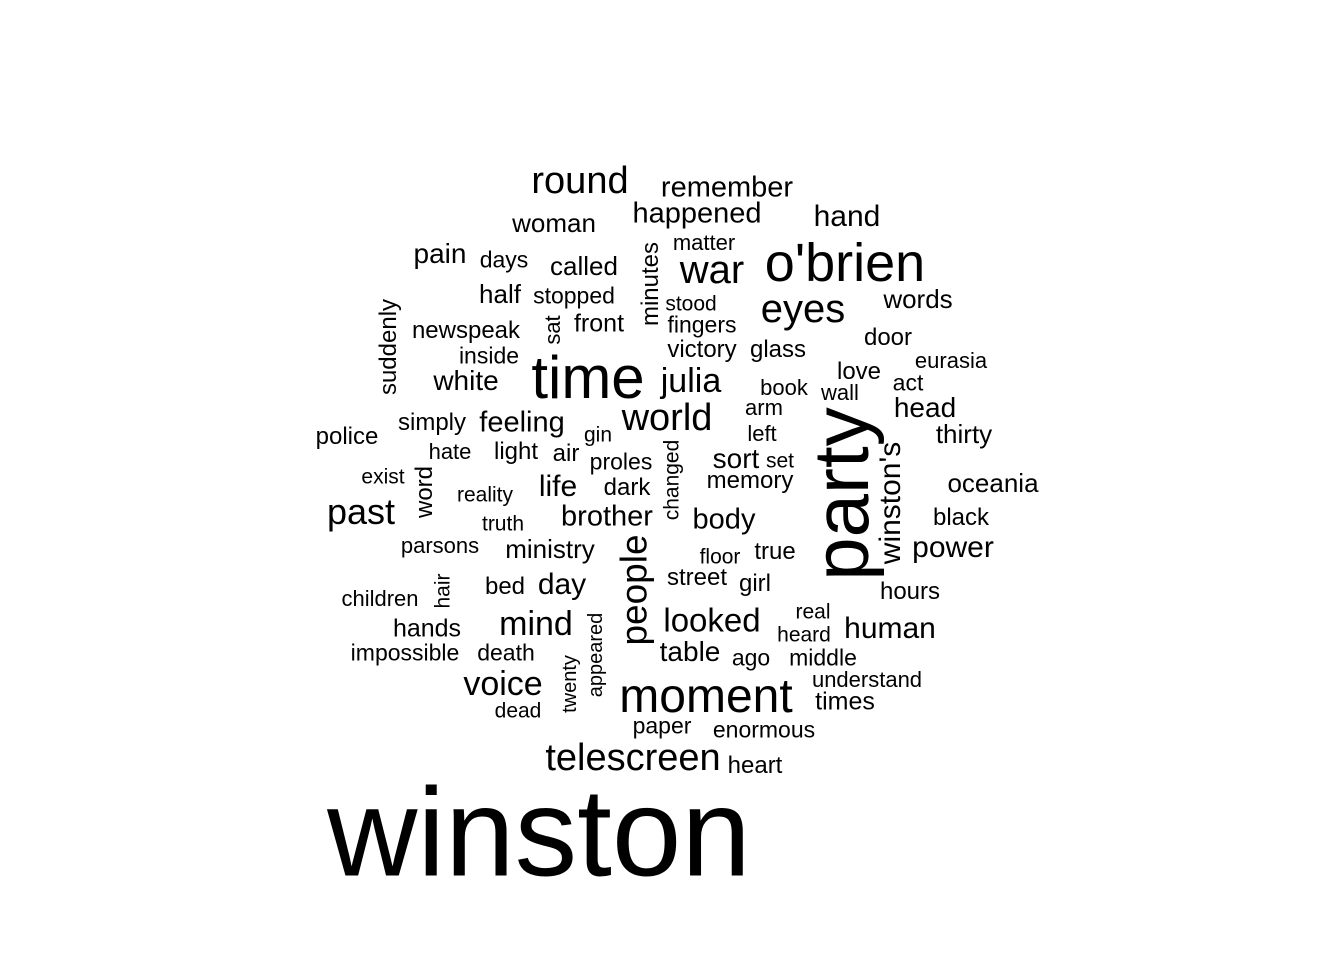 The image size is (1344, 960). What do you see at coordinates (925, 407) in the screenshot?
I see `word-head: head` at bounding box center [925, 407].